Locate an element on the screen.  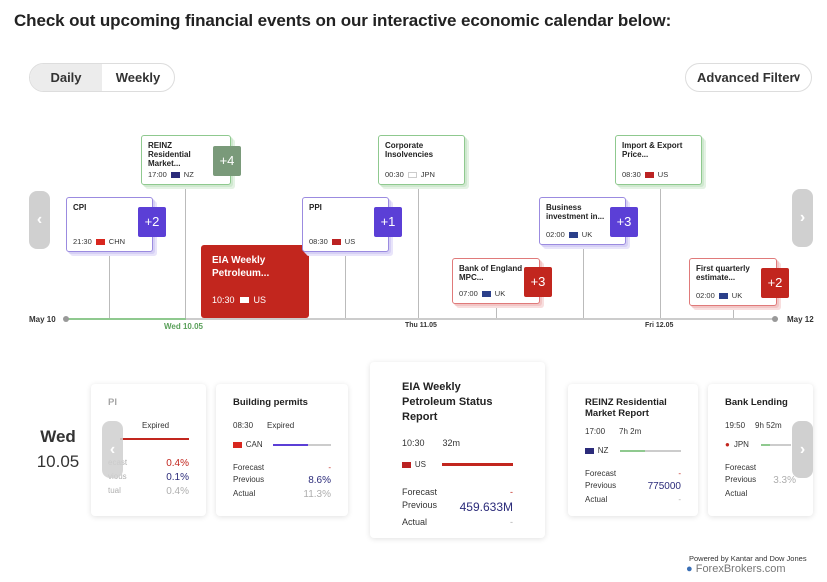
timeline-end-label: May 12 is located at coordinates (800, 319).